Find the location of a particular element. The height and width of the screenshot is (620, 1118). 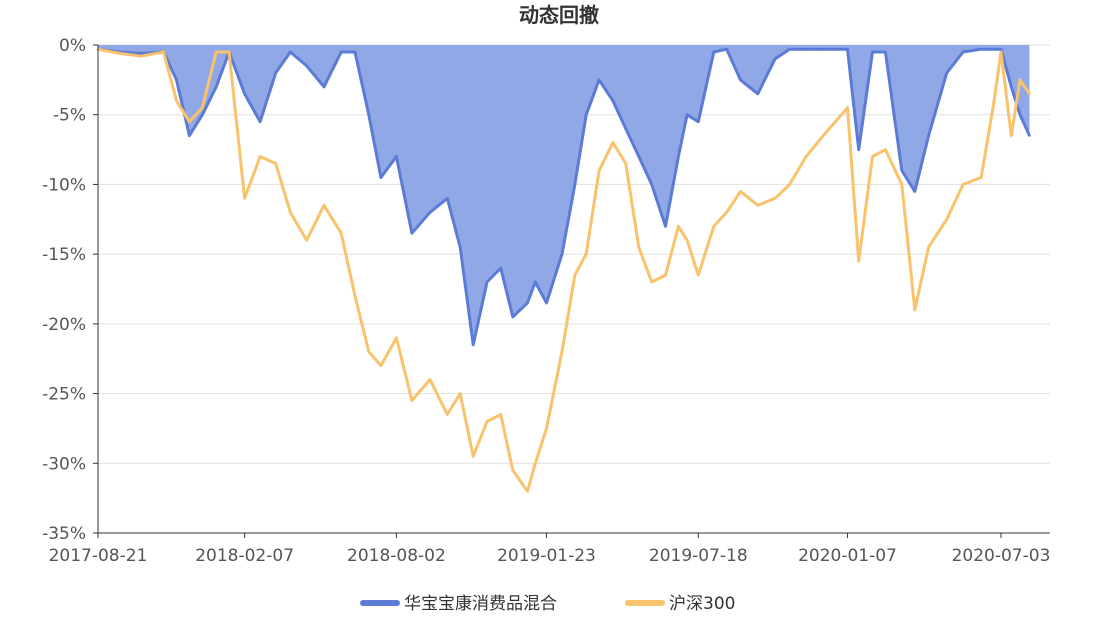

x-tick-label: 2018-02-07 is located at coordinates (244, 556).